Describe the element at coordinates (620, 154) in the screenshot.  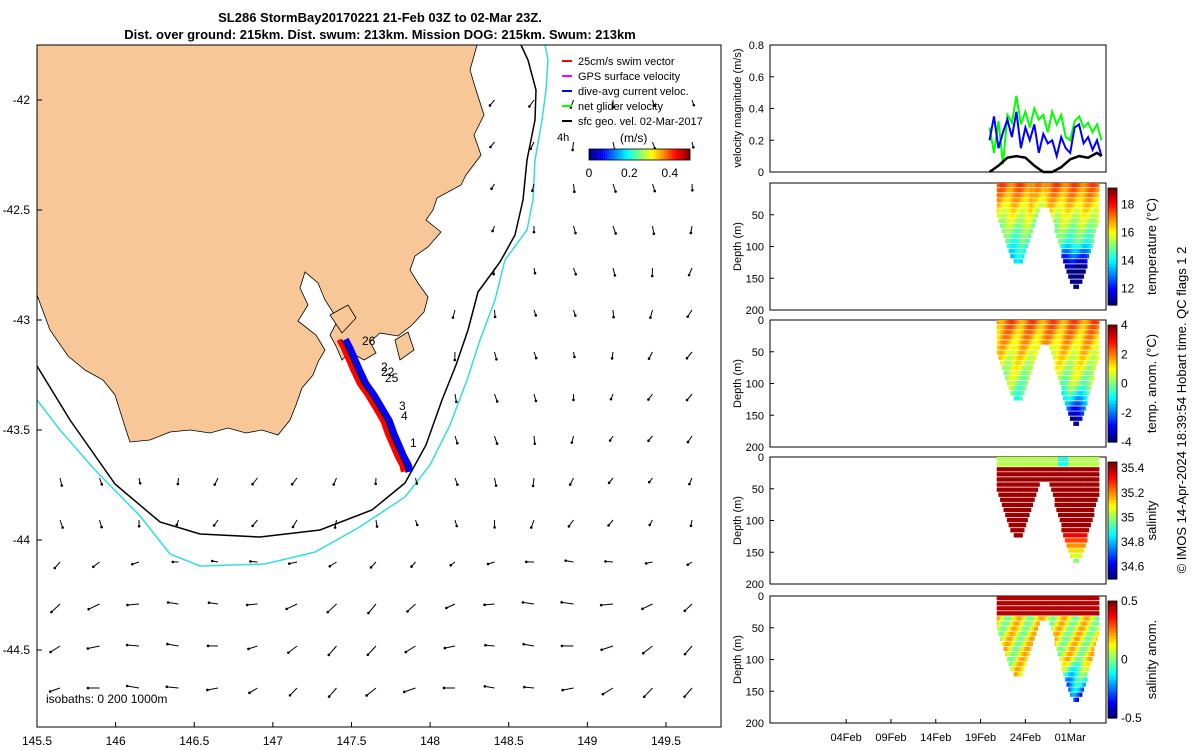
I see `colorbar-segment` at that location.